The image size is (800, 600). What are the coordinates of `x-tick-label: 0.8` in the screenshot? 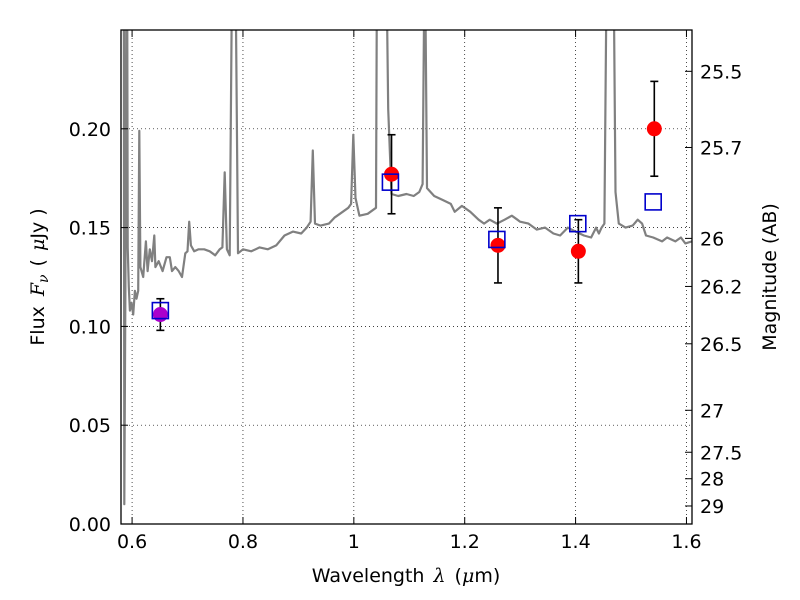 It's located at (243, 542).